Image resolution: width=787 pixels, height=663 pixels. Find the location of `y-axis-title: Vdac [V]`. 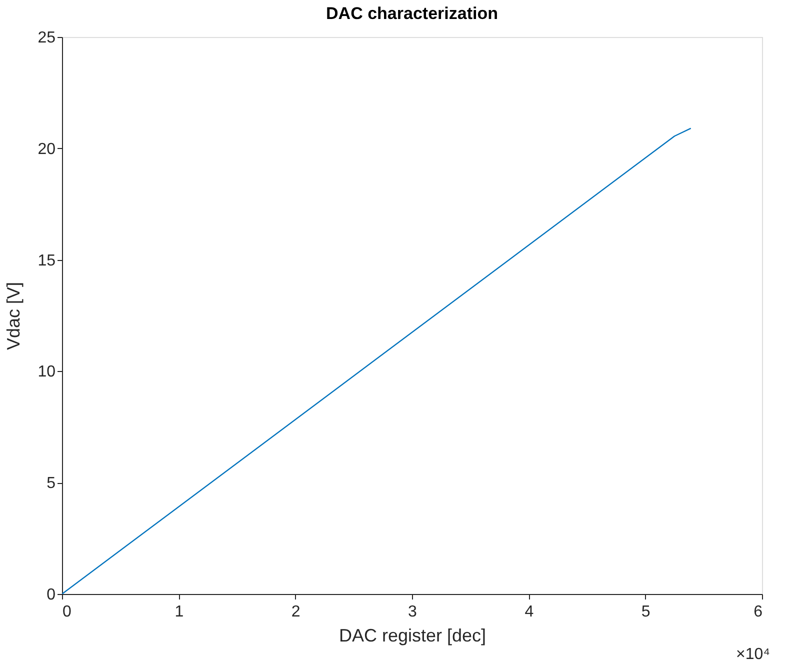

y-axis-title: Vdac [V] is located at coordinates (14, 316).